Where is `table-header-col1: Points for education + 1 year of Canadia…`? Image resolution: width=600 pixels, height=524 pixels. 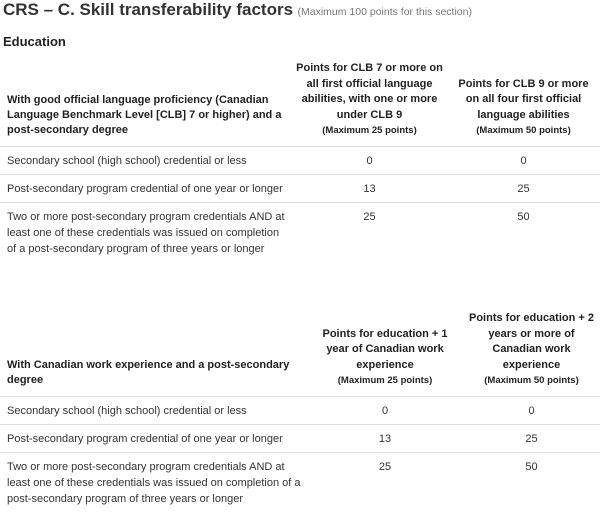
table-header-col1: Points for education + 1 year of Canadia… is located at coordinates (385, 353).